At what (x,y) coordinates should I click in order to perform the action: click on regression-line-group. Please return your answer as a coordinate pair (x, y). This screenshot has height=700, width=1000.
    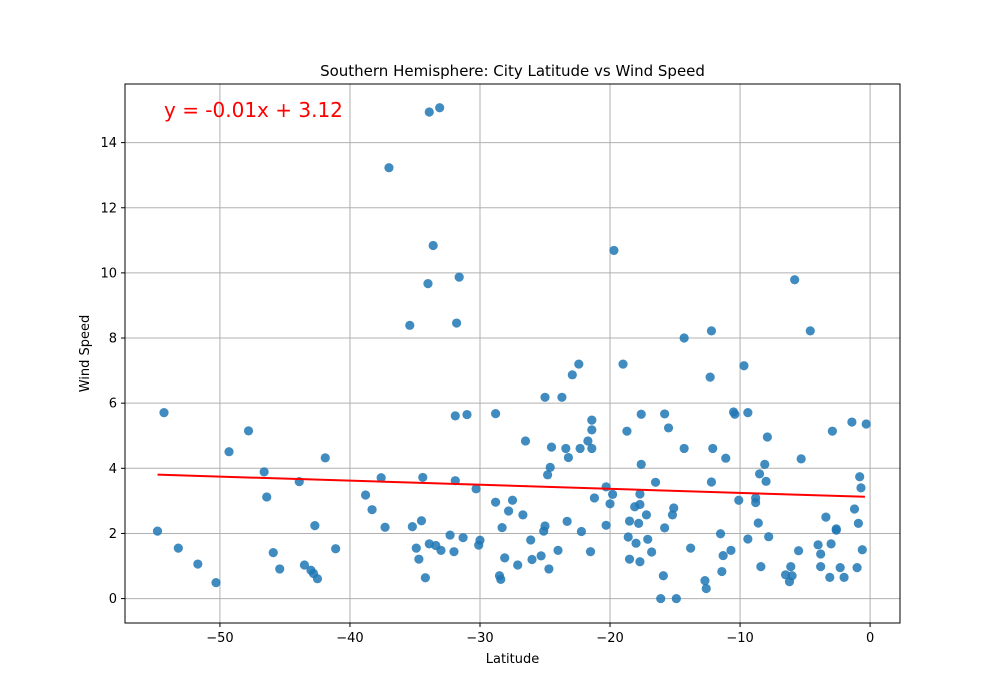
    Looking at the image, I should click on (511, 485).